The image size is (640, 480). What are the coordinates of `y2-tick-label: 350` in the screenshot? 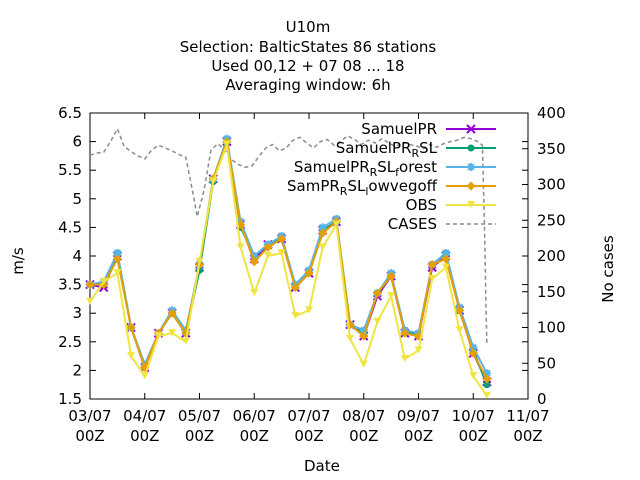 It's located at (551, 149).